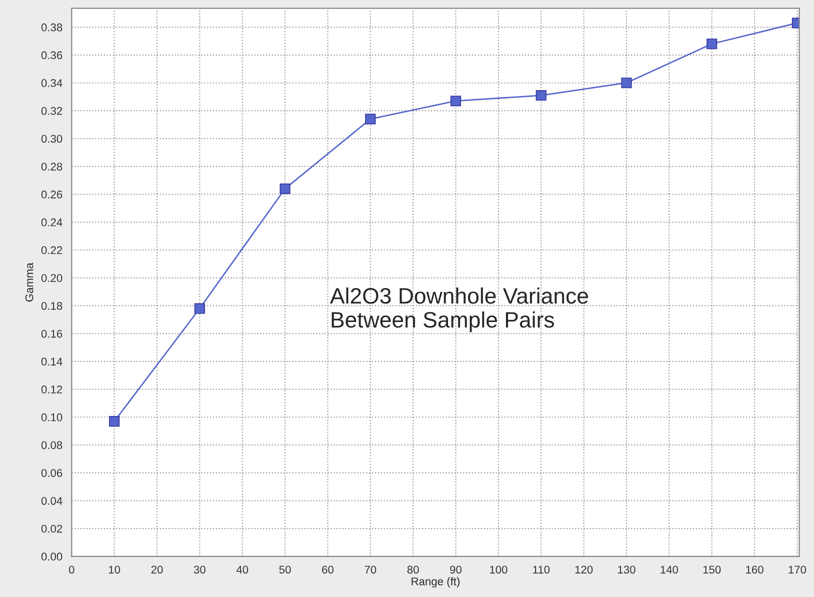 The image size is (814, 597). Describe the element at coordinates (499, 570) in the screenshot. I see `x-tick-label: 100` at that location.